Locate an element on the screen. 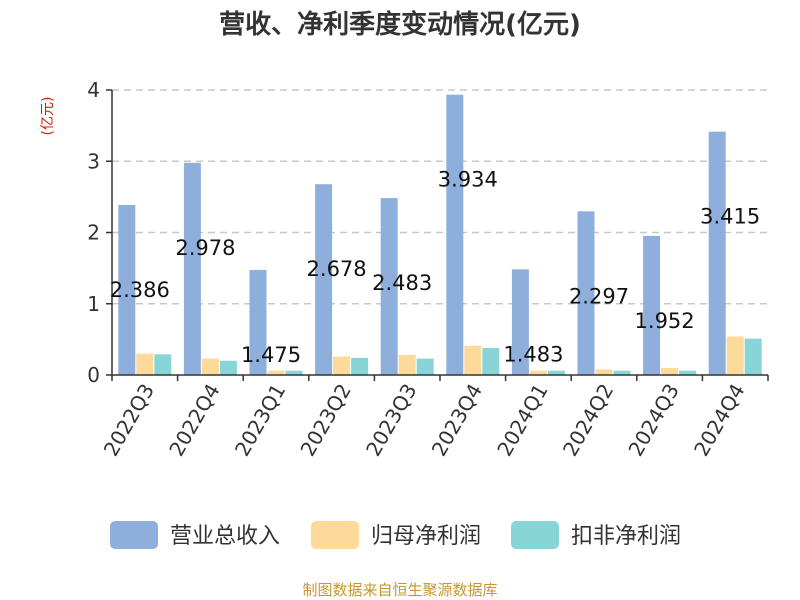 The height and width of the screenshot is (600, 800). data-label: 3.934 is located at coordinates (468, 180).